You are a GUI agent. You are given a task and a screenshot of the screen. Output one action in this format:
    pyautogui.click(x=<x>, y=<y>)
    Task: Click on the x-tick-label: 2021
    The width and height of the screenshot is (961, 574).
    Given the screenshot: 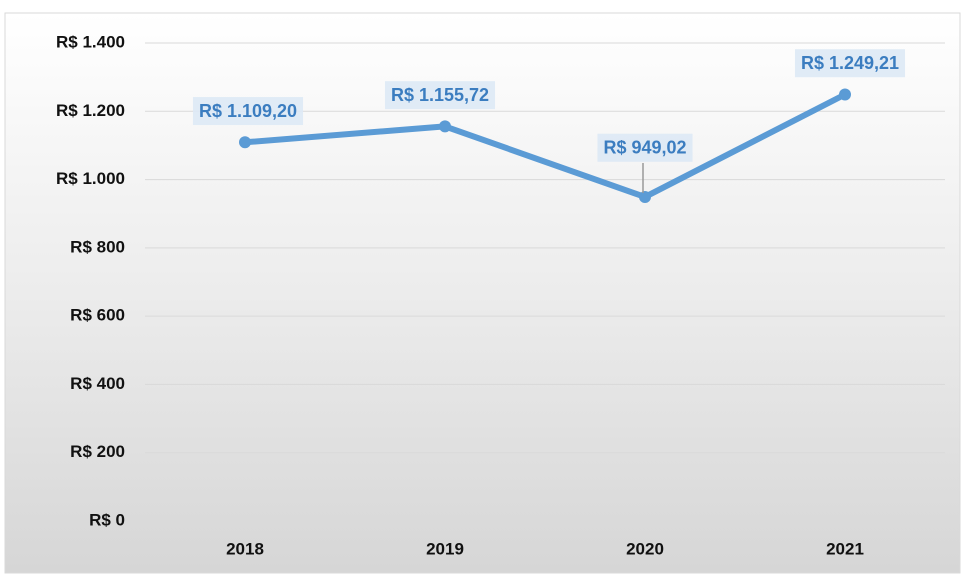 What is the action you would take?
    pyautogui.click(x=845, y=548)
    